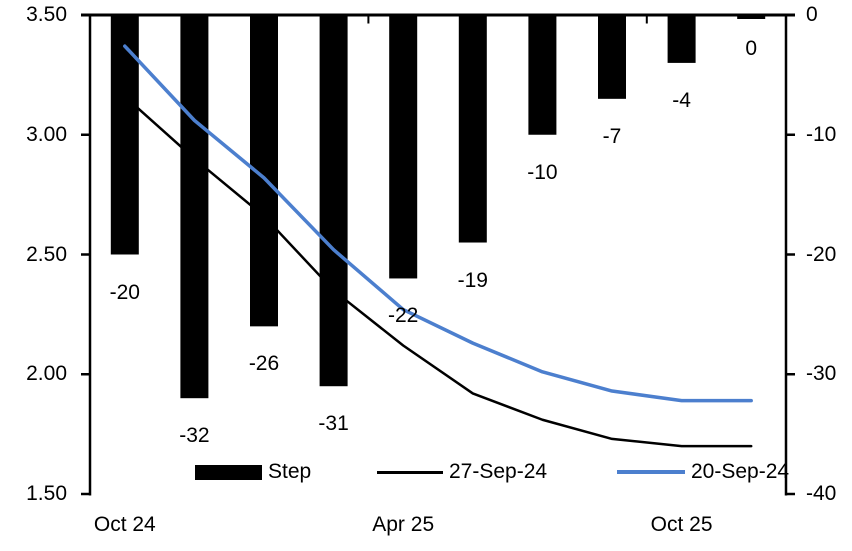 This screenshot has height=551, width=852. I want to click on legend-item-27-sep-24: 27-Sep-24, so click(462, 472).